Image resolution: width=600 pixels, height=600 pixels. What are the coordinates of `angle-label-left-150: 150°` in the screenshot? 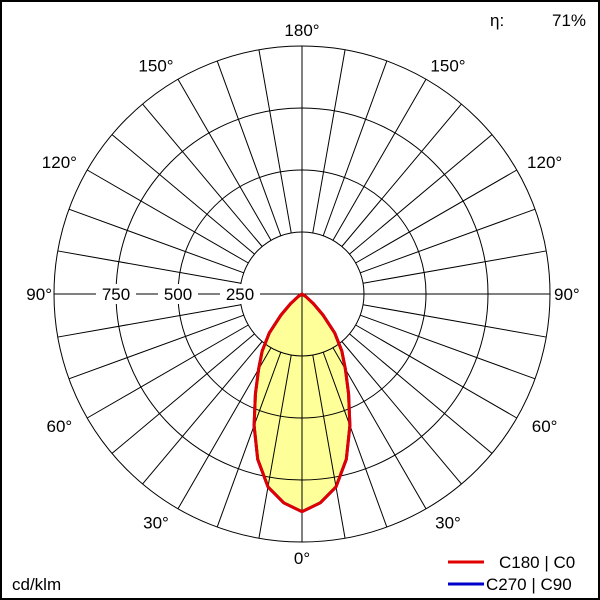 It's located at (155, 65).